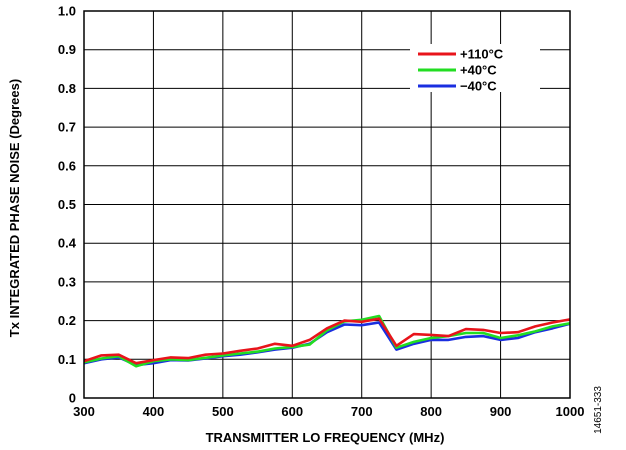  Describe the element at coordinates (14, 208) in the screenshot. I see `y-axis-title: Tx INTEGRATED PHASE NOISE (Degrees)` at that location.